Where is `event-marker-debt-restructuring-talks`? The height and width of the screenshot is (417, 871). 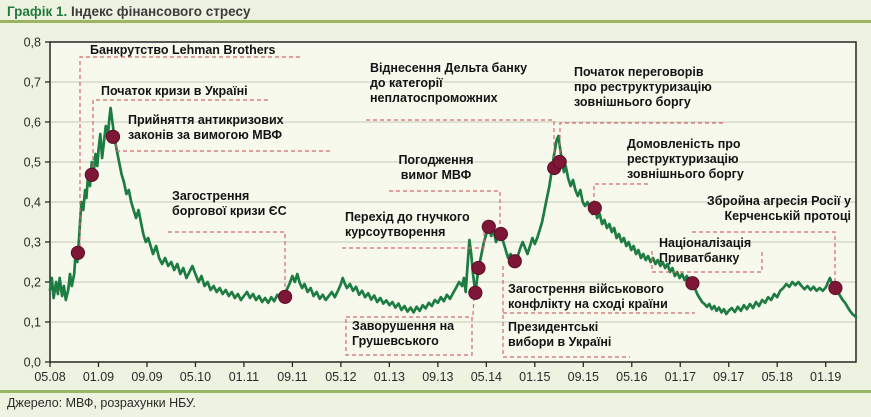
event-marker-debt-restructuring-talks is located at coordinates (559, 162).